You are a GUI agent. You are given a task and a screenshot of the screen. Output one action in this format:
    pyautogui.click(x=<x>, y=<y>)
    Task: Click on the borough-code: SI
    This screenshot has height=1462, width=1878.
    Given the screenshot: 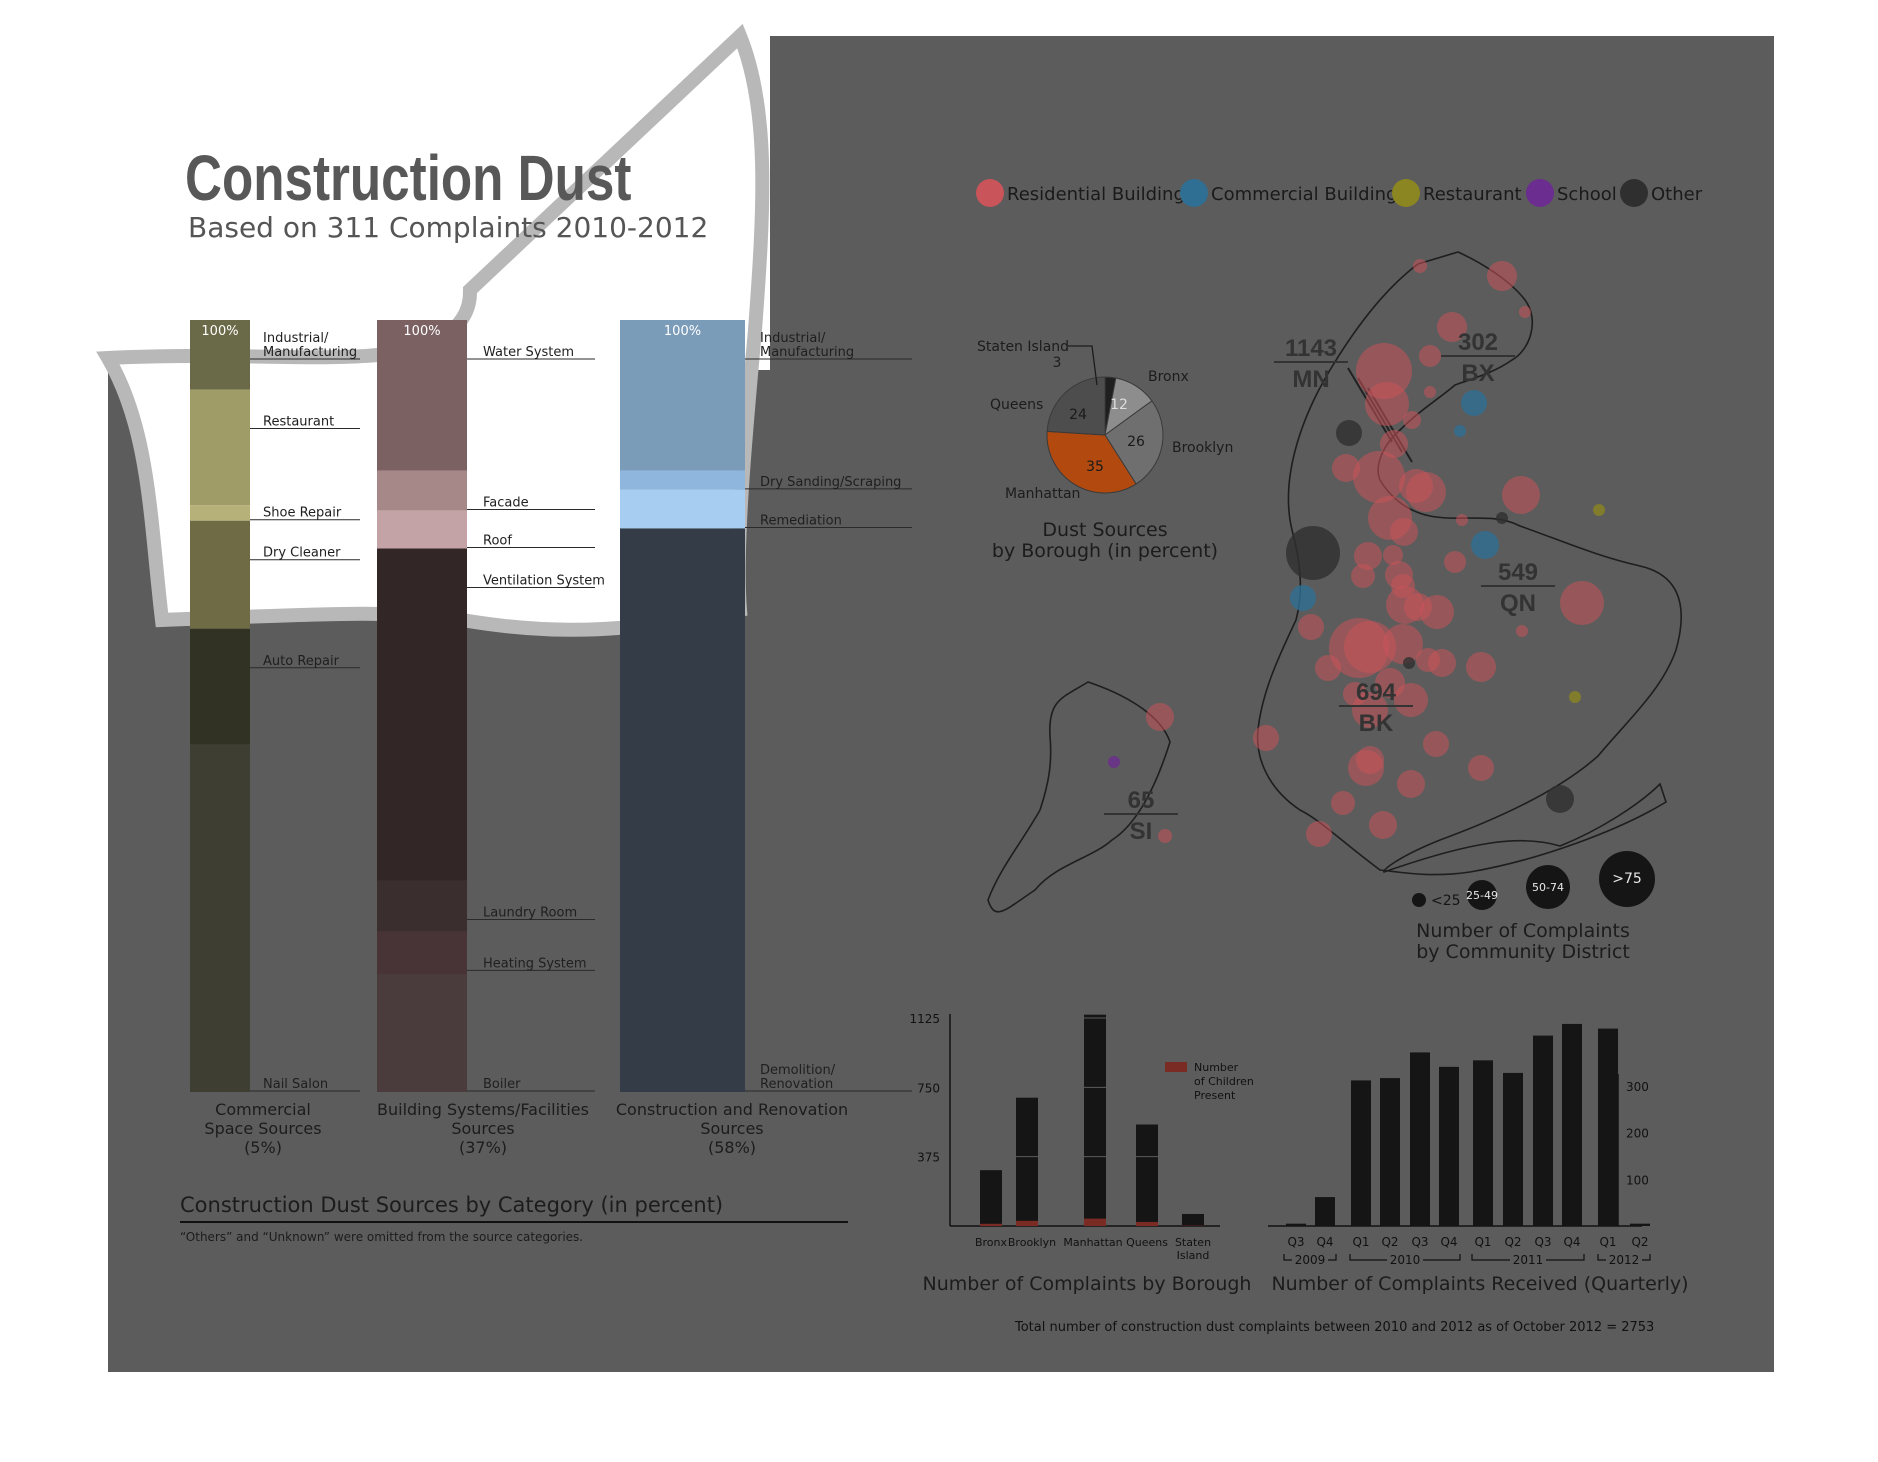 What is the action you would take?
    pyautogui.click(x=1141, y=831)
    